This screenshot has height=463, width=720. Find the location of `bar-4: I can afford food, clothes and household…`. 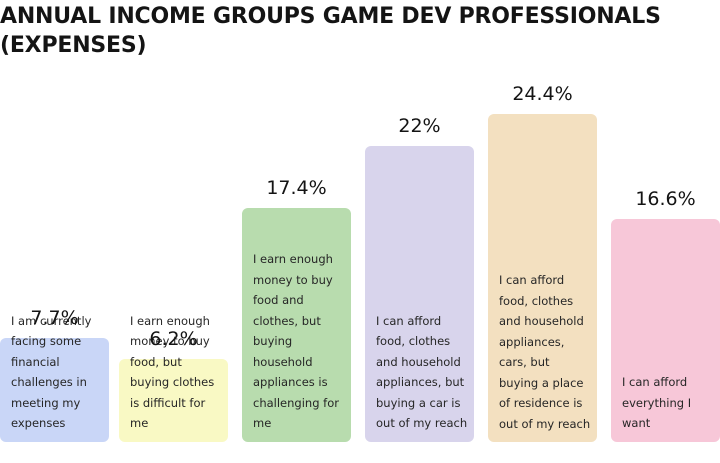

bar-4: I can afford food, clothes and household… is located at coordinates (419, 294).